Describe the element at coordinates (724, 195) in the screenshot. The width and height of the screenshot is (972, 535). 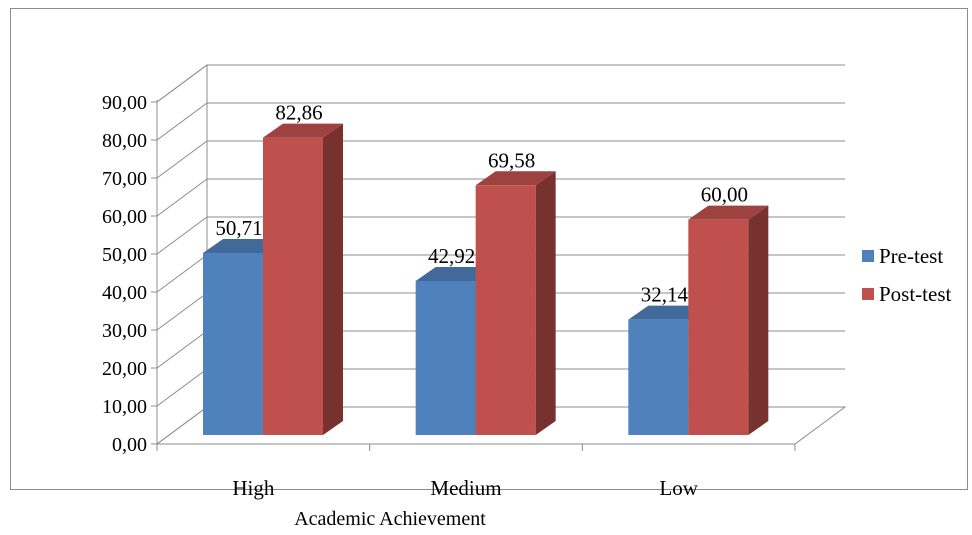
I see `data-label-post-test-low: 60,00` at that location.